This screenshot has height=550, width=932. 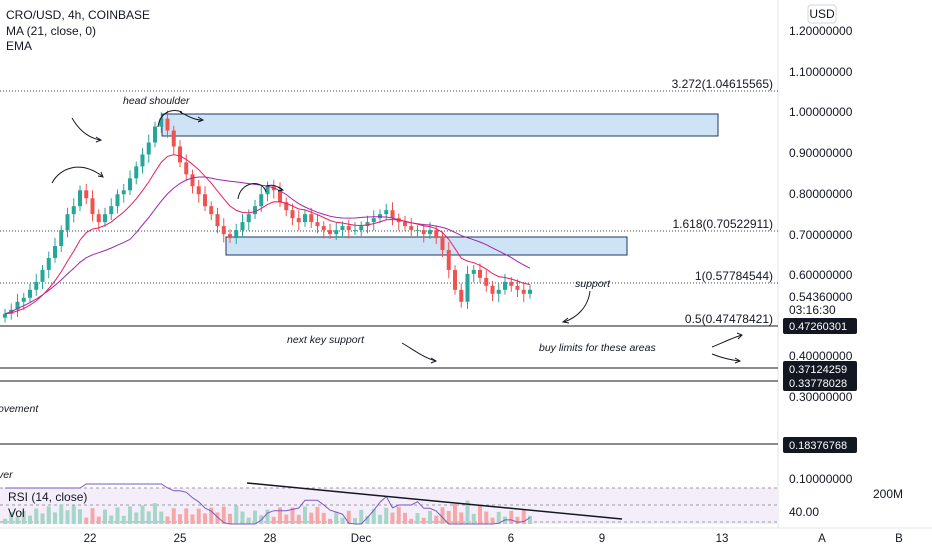 What do you see at coordinates (51, 31) in the screenshot?
I see `ma-indicator-label: MA (21, close, 0)` at bounding box center [51, 31].